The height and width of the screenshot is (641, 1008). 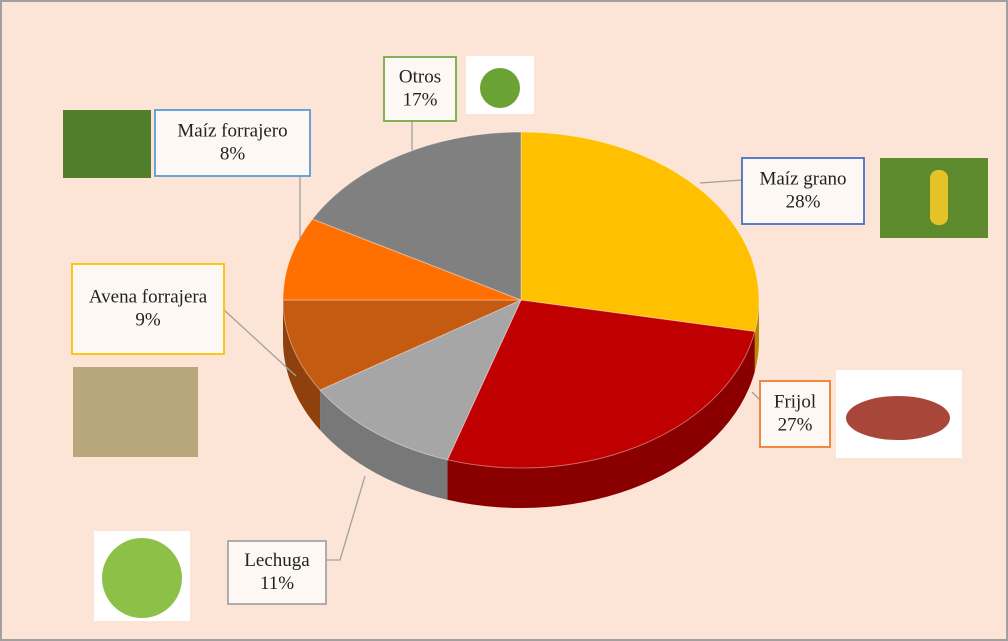 What do you see at coordinates (795, 401) in the screenshot?
I see `category-label: Frijol` at bounding box center [795, 401].